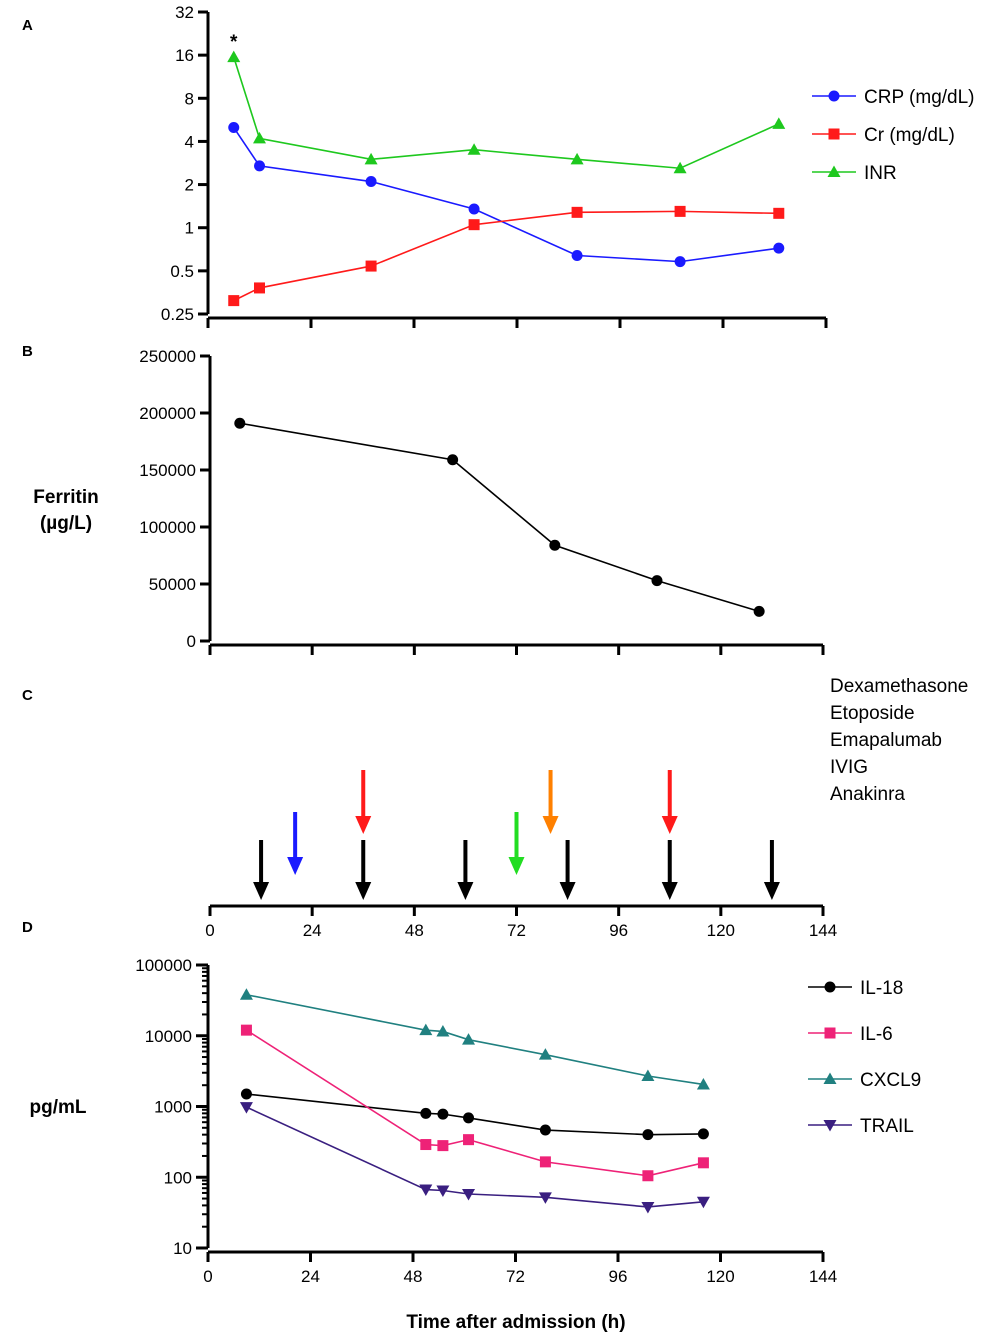 Image resolution: width=1001 pixels, height=1339 pixels. I want to click on a-y-tick-label: 4, so click(189, 141).